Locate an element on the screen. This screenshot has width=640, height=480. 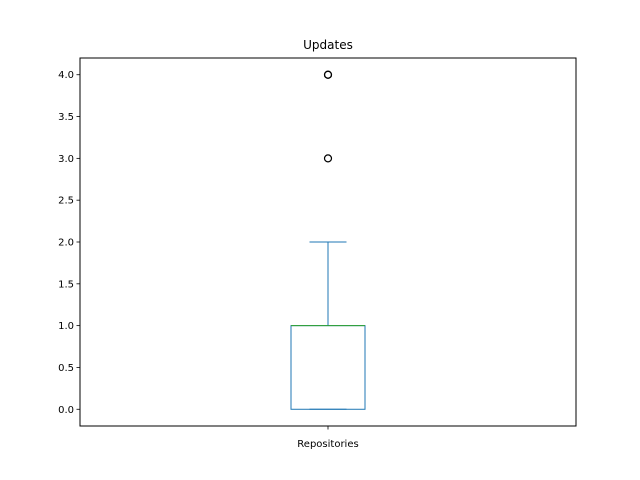
x-tick-label: Repositories is located at coordinates (327, 444).